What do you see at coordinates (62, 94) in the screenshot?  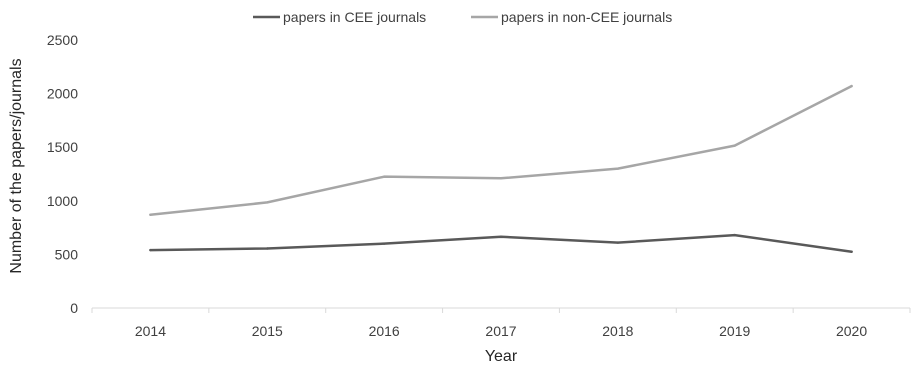 I see `y-tick-label: 2000` at bounding box center [62, 94].